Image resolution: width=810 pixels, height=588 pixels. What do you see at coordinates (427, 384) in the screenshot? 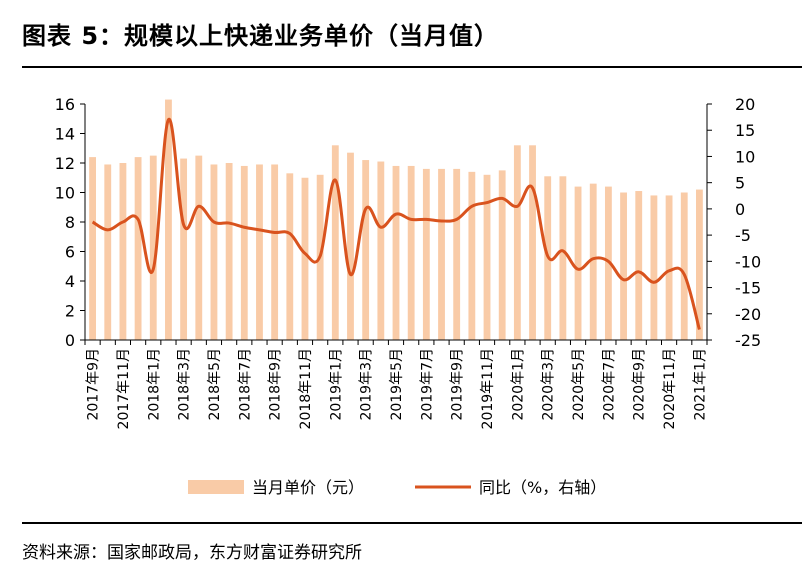
I see `x-tick-label: 2019年7月` at bounding box center [427, 384].